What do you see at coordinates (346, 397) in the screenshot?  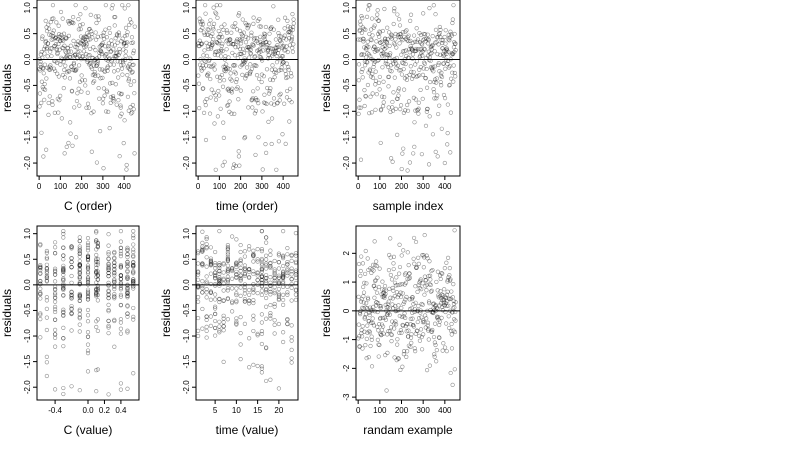 I see `y-tick-label: -3` at bounding box center [346, 397].